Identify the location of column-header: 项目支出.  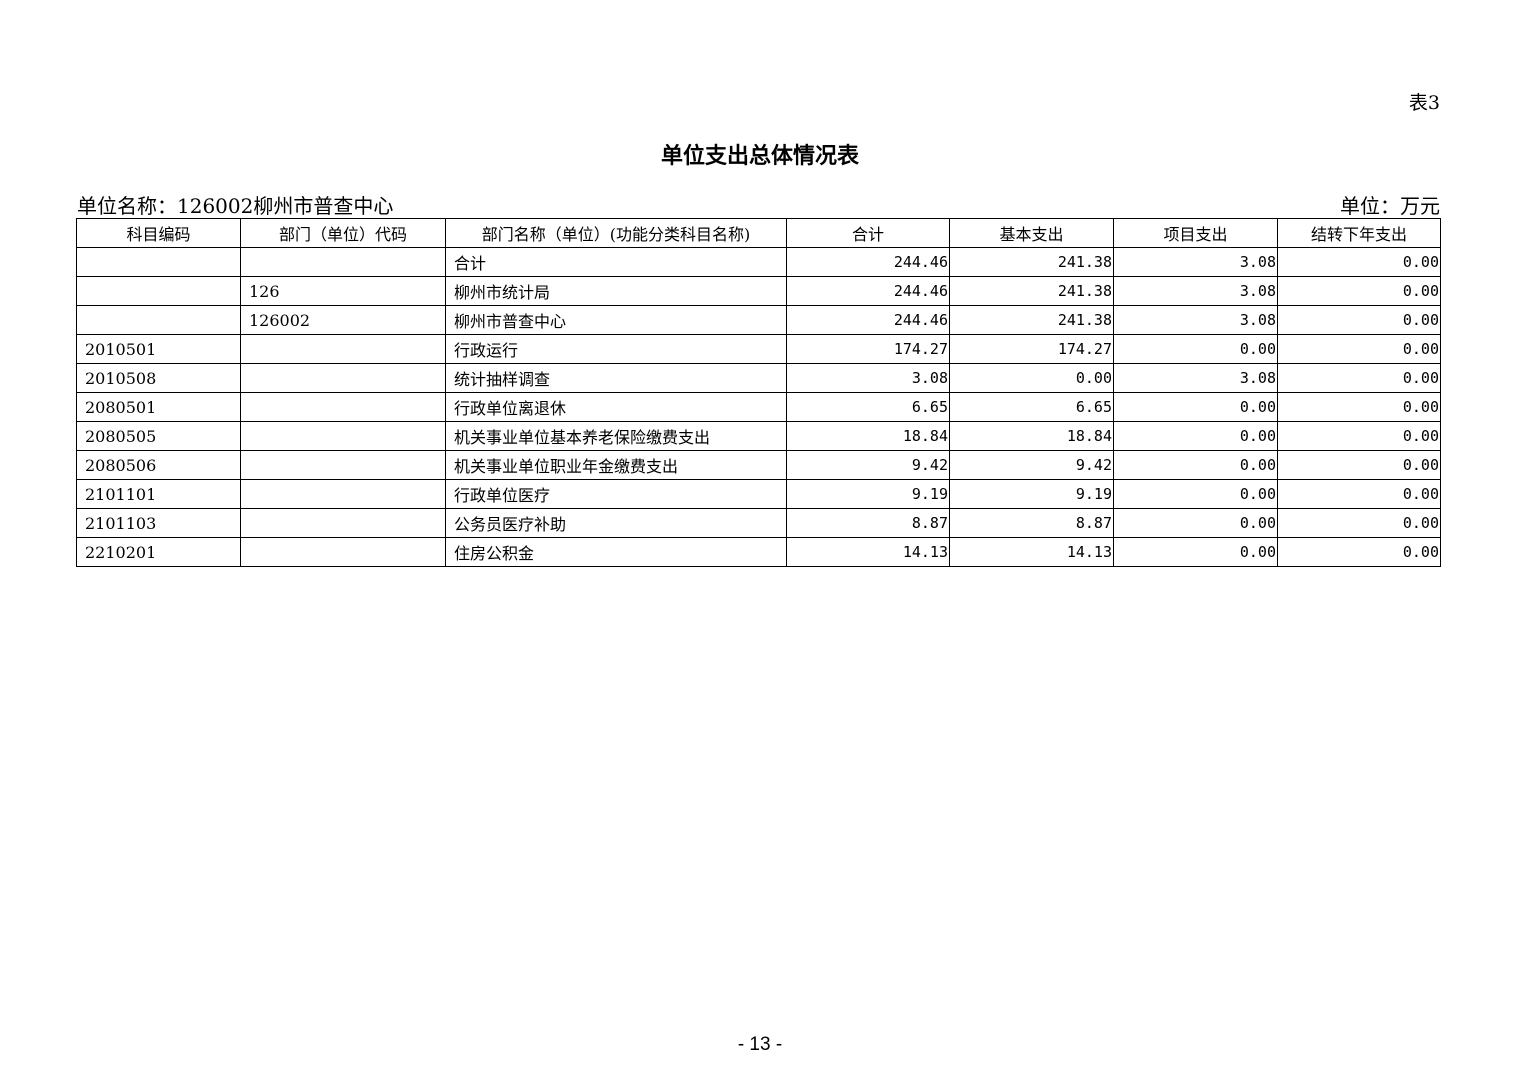
(1195, 233).